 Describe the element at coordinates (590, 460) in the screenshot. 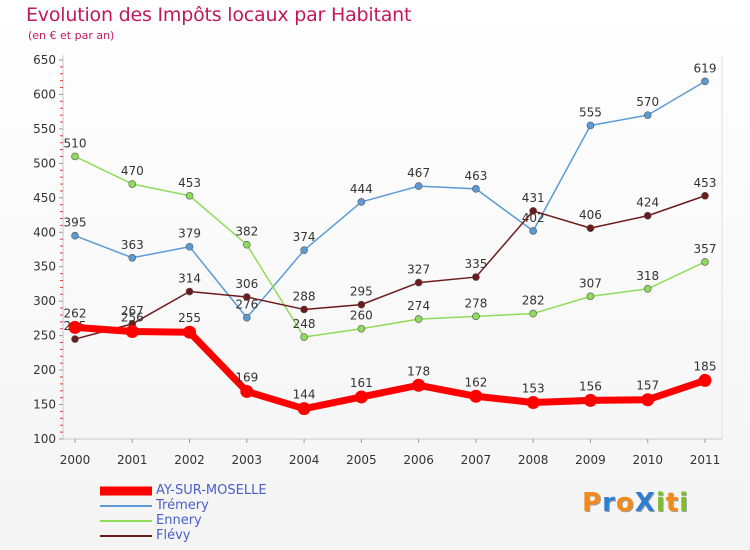

I see `x-tick-label: 2009` at that location.